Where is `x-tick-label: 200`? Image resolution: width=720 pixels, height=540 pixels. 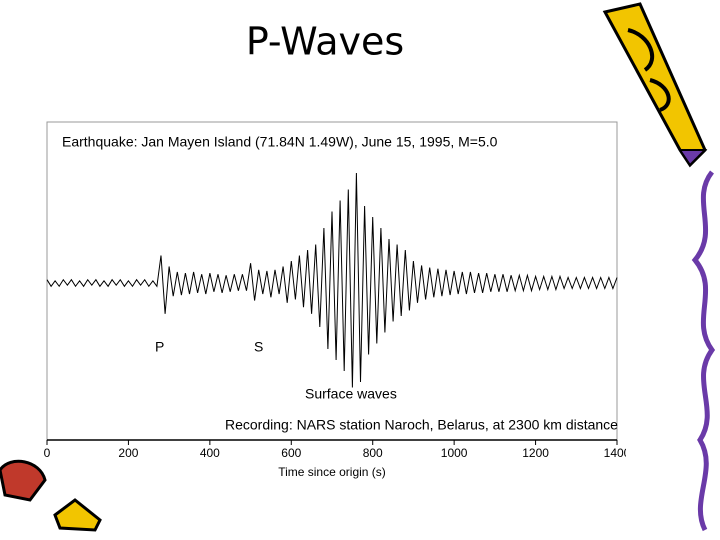 x-tick-label: 200 is located at coordinates (128, 453).